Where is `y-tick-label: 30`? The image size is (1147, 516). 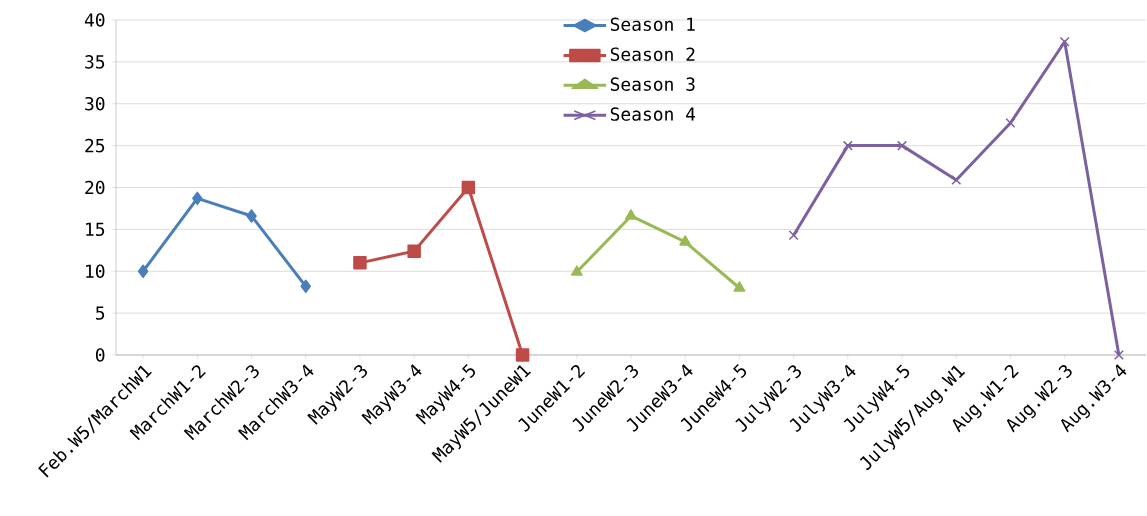
y-tick-label: 30 is located at coordinates (95, 103).